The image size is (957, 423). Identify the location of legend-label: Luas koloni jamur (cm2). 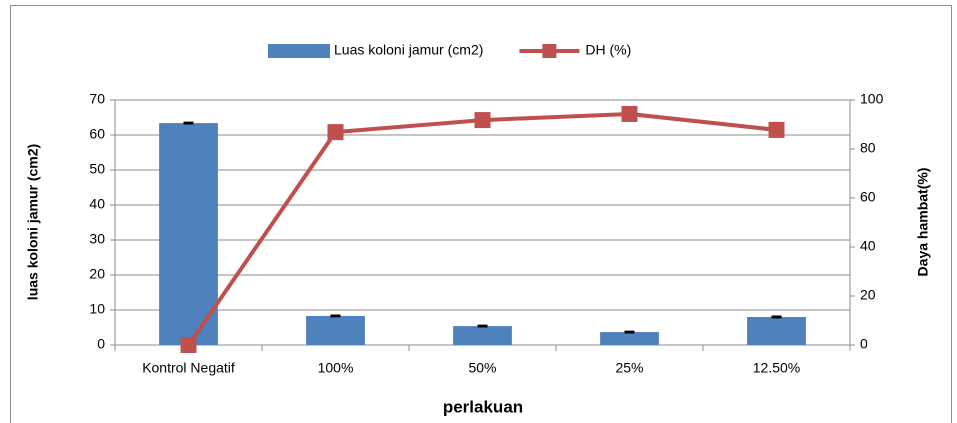
(408, 50).